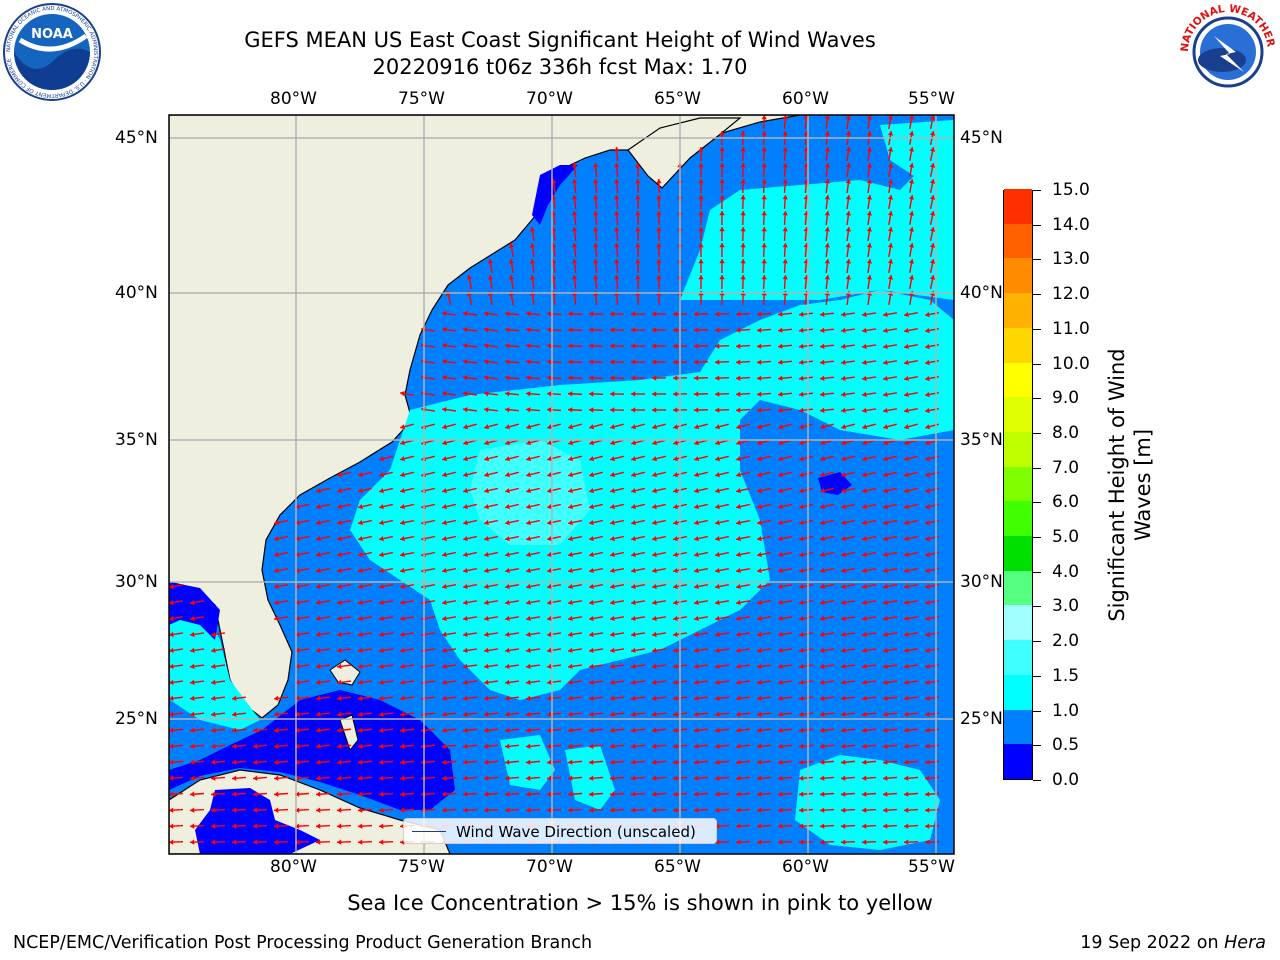  Describe the element at coordinates (560, 831) in the screenshot. I see `map-legend: Wind Wave Direction (unscaled)` at that location.